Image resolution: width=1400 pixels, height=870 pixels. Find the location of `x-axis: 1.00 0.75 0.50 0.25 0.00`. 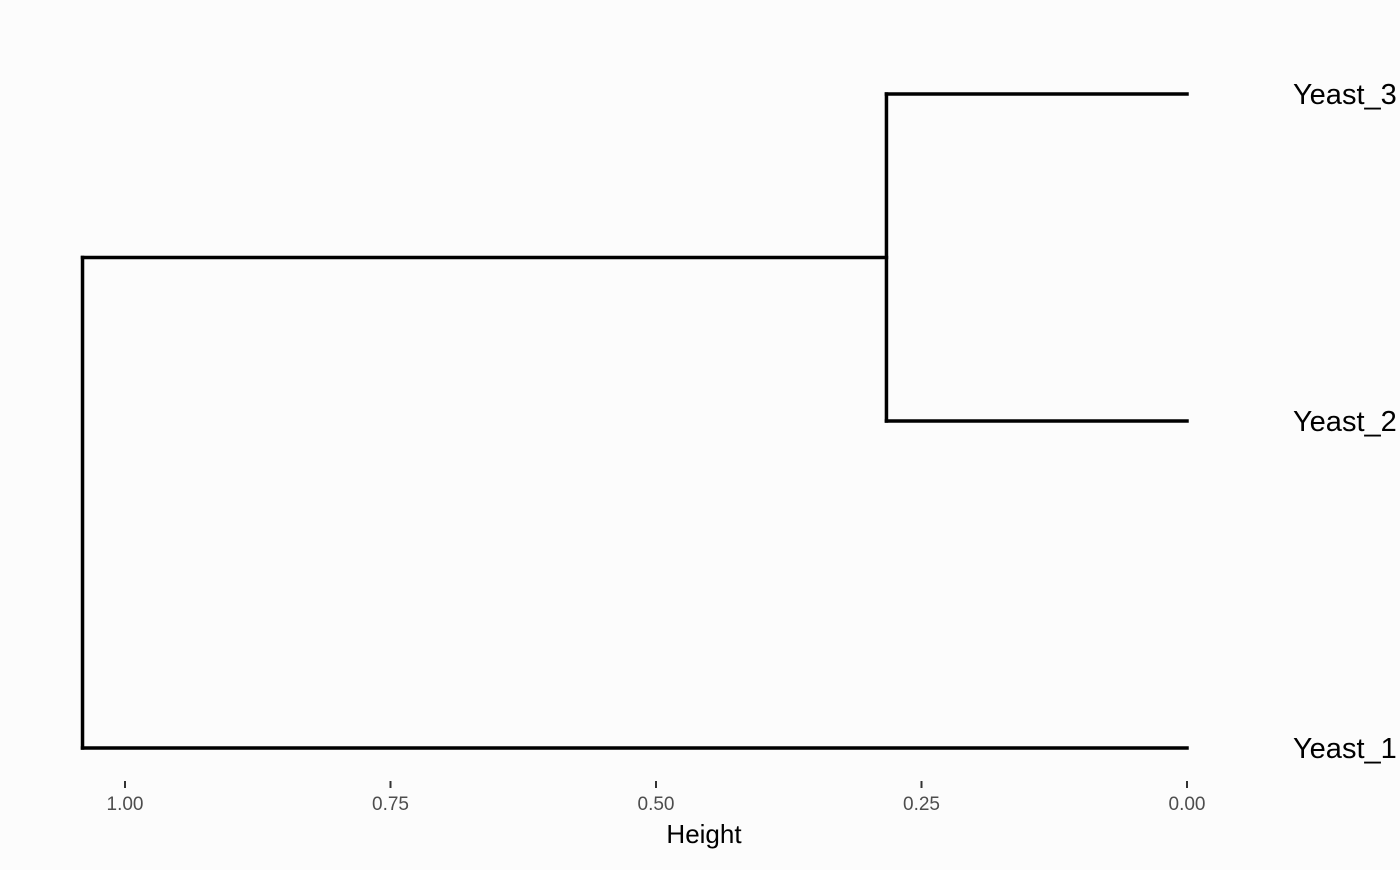

x-axis: 1.00 0.75 0.50 0.25 0.00 is located at coordinates (656, 798).